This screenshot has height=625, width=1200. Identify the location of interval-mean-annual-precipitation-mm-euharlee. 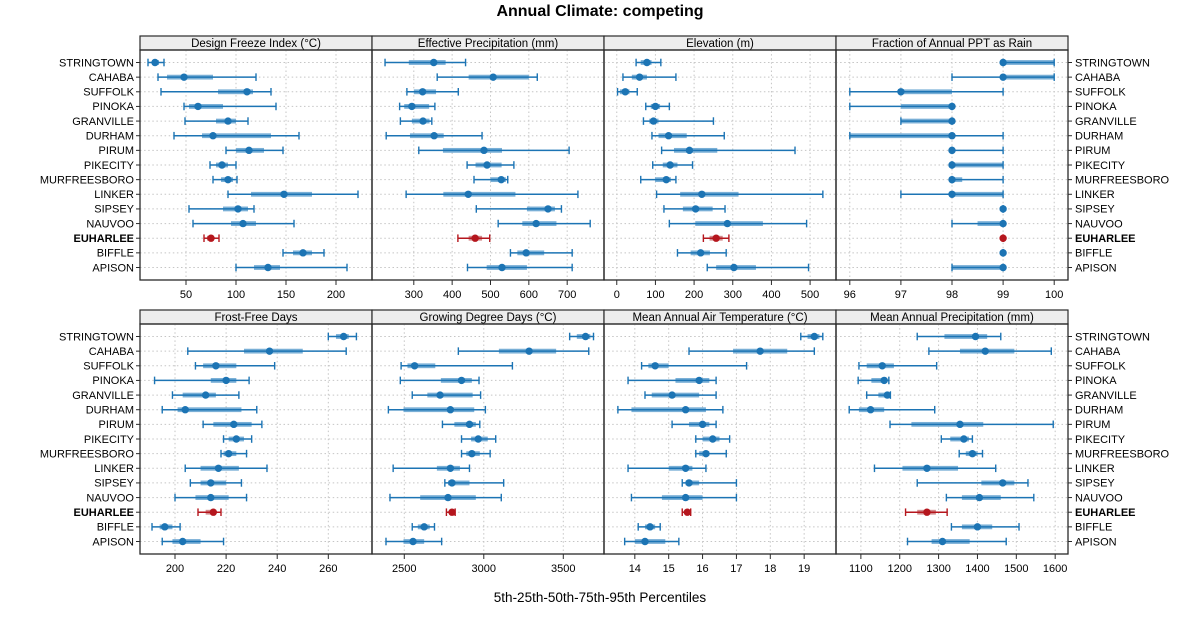
(926, 512).